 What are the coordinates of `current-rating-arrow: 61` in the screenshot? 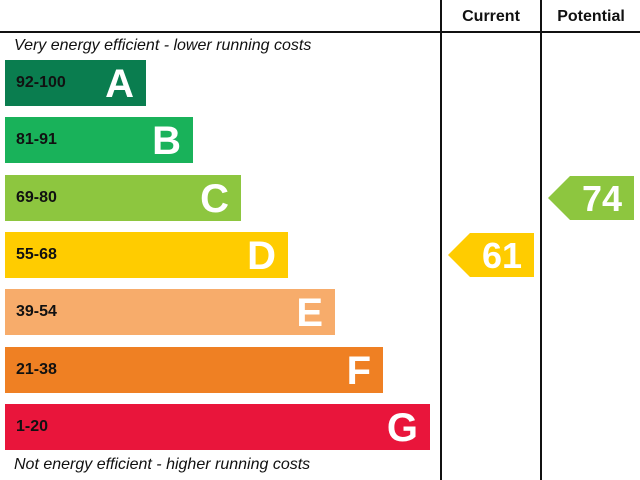 It's located at (491, 255).